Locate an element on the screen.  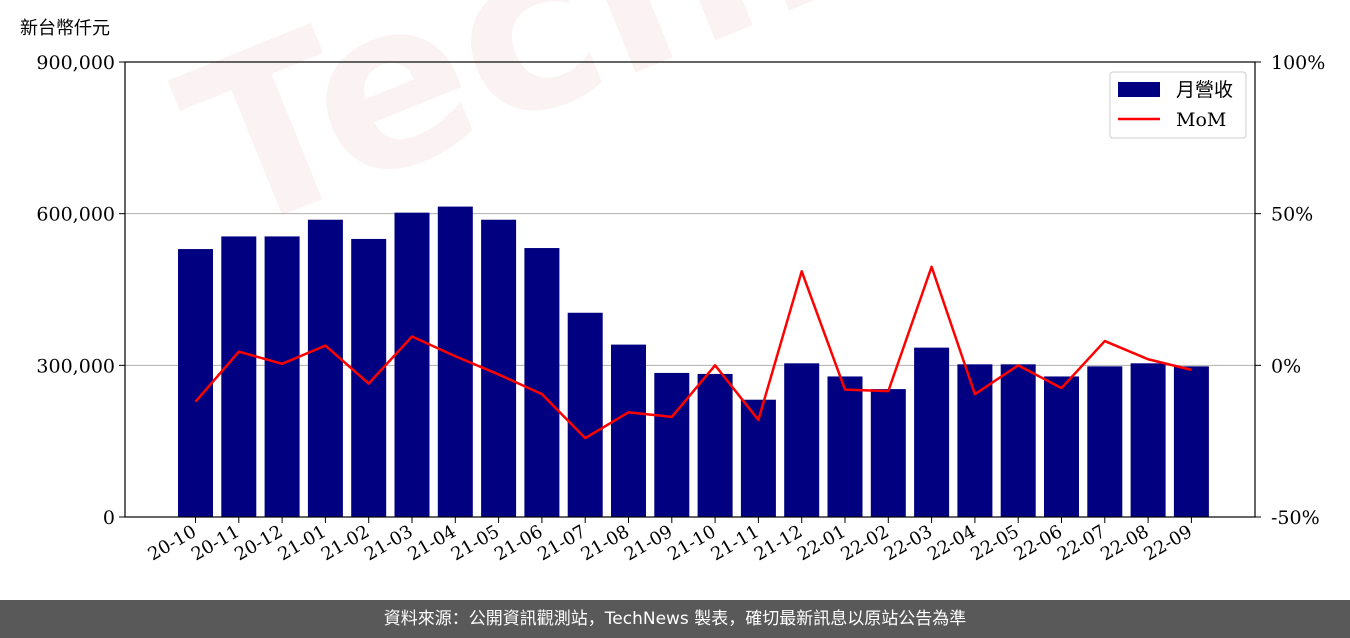
x-tick-label: 20-12 is located at coordinates (258, 543).